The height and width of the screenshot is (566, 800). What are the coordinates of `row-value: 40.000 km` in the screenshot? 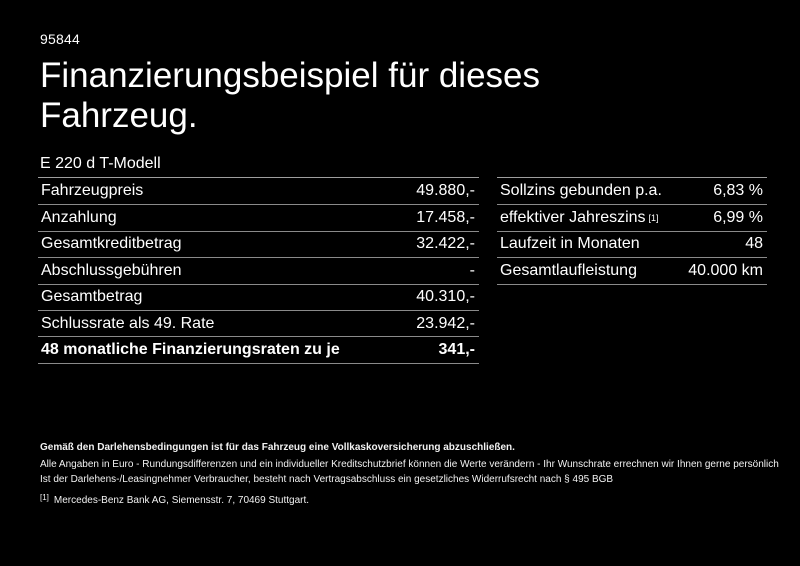 It's located at (725, 270).